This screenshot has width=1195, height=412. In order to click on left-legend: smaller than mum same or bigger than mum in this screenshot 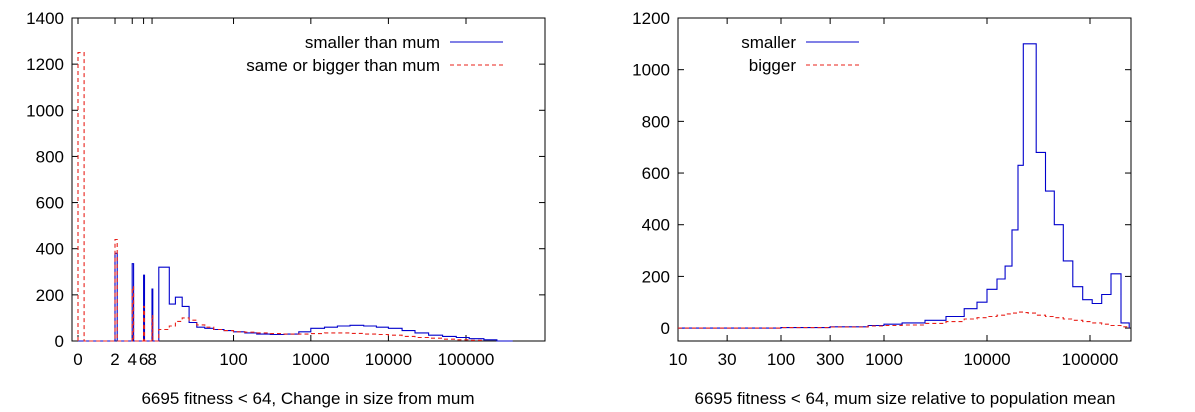, I will do `click(374, 54)`.